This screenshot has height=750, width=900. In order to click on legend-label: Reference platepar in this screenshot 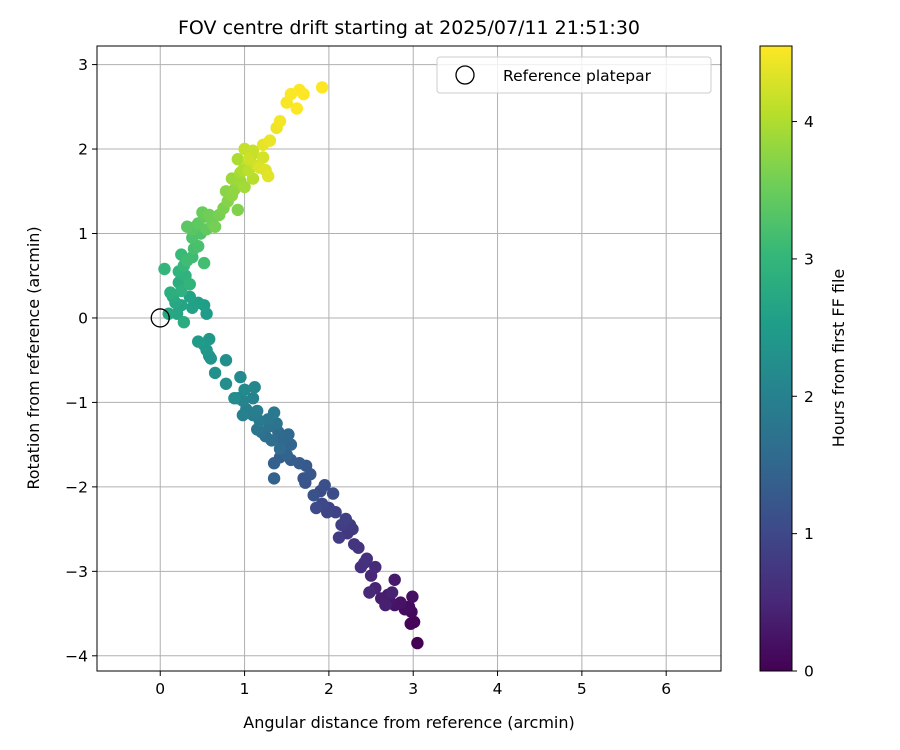, I will do `click(577, 76)`.